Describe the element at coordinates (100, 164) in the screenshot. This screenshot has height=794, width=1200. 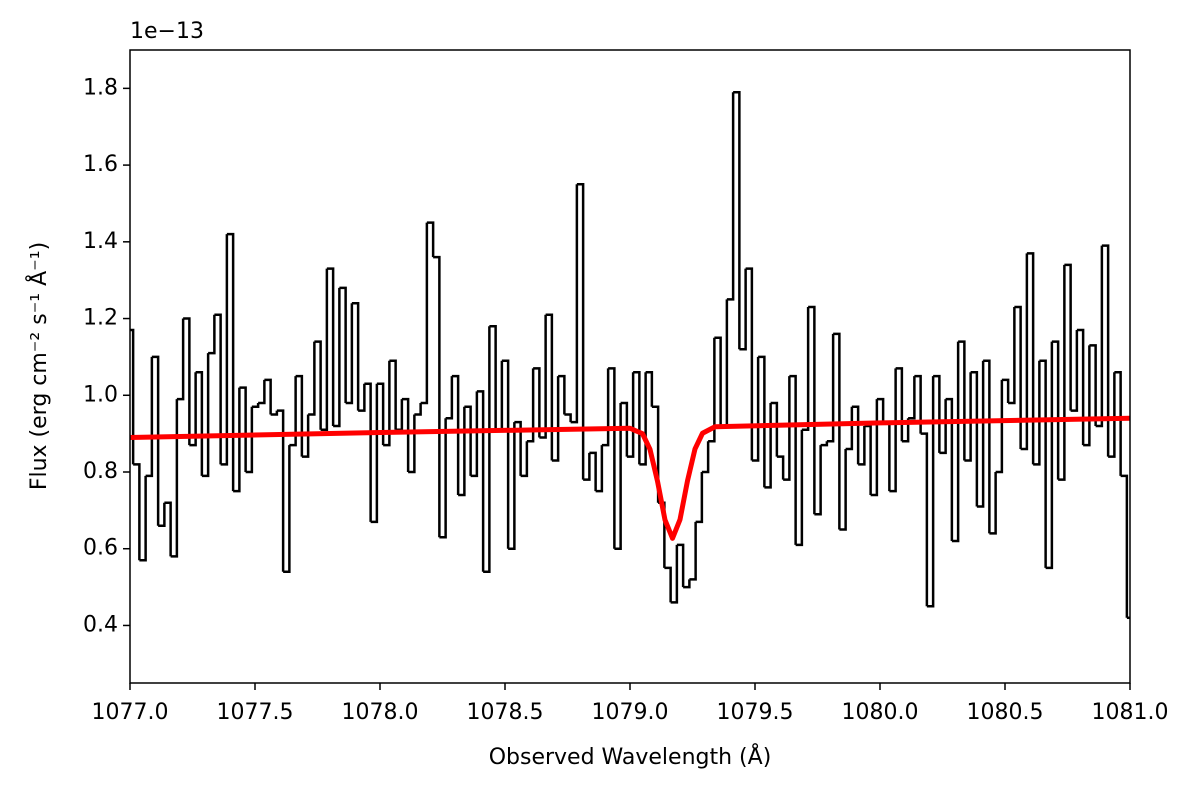
I see `y-tick-label: 1.6` at that location.